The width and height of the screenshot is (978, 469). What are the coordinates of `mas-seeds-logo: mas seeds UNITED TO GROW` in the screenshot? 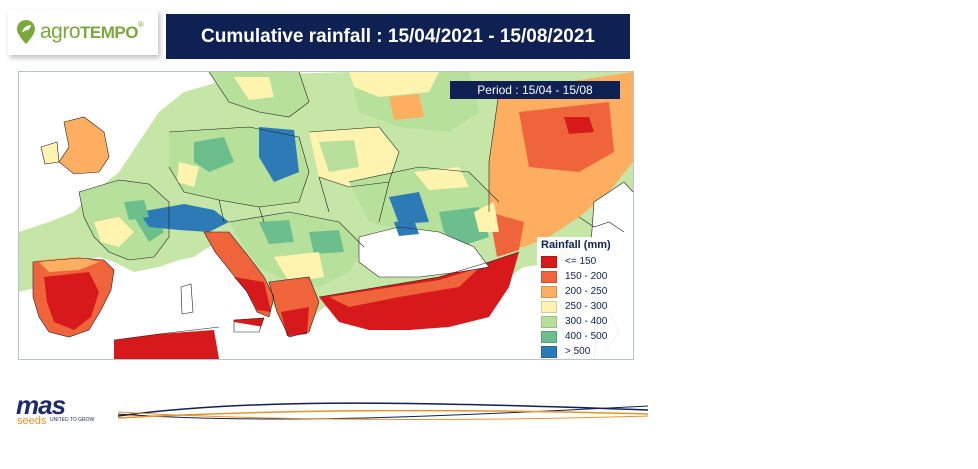 It's located at (55, 408).